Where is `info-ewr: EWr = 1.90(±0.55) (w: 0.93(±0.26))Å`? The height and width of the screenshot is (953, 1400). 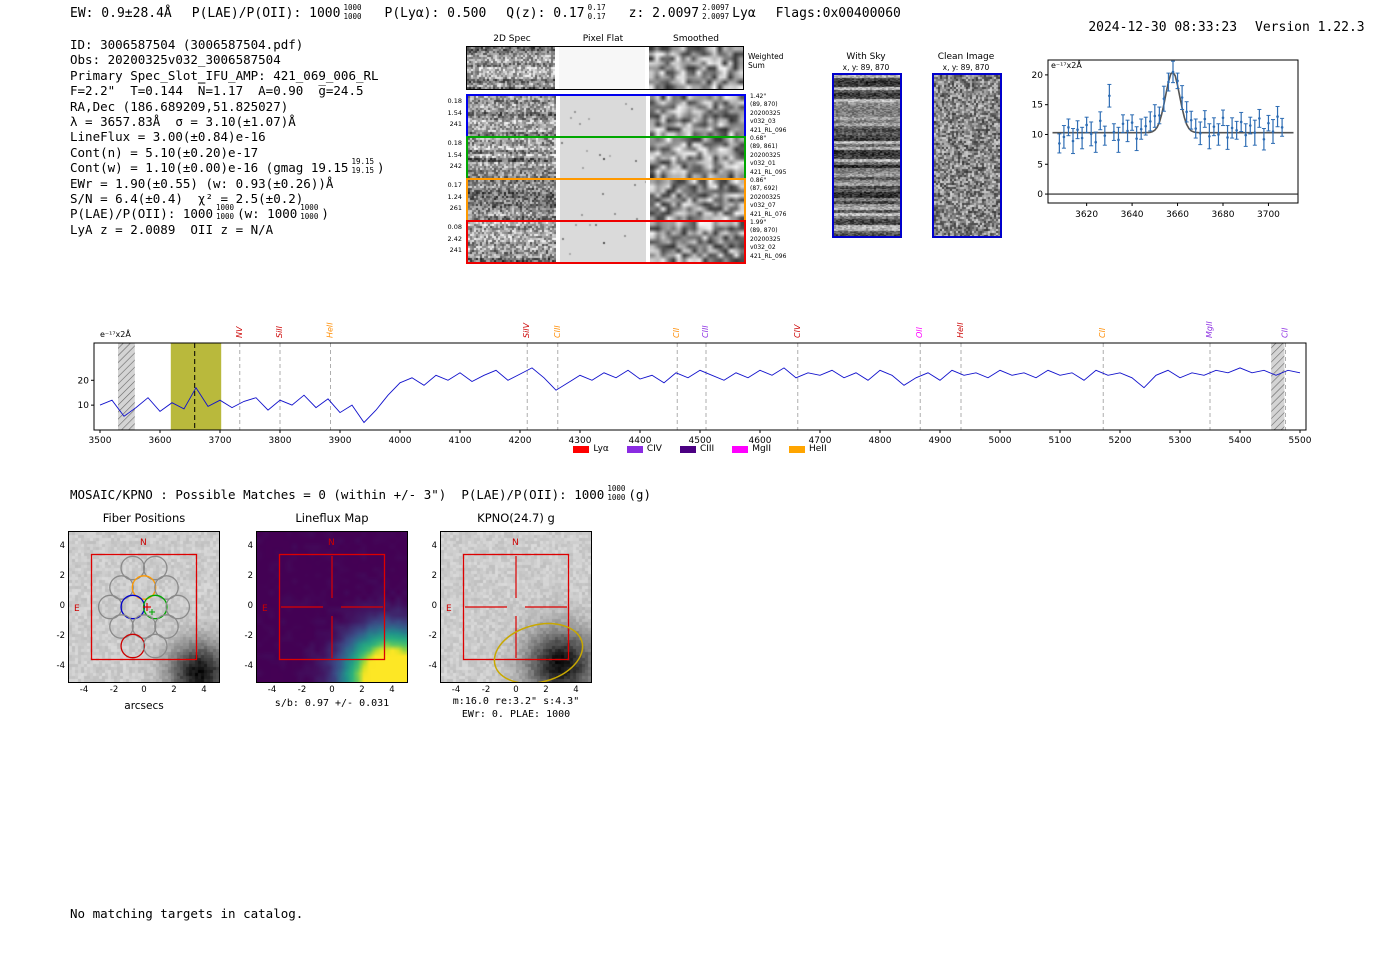 info-ewr: EWr = 1.90(±0.55) (w: 0.93(±0.26))Å is located at coordinates (202, 183).